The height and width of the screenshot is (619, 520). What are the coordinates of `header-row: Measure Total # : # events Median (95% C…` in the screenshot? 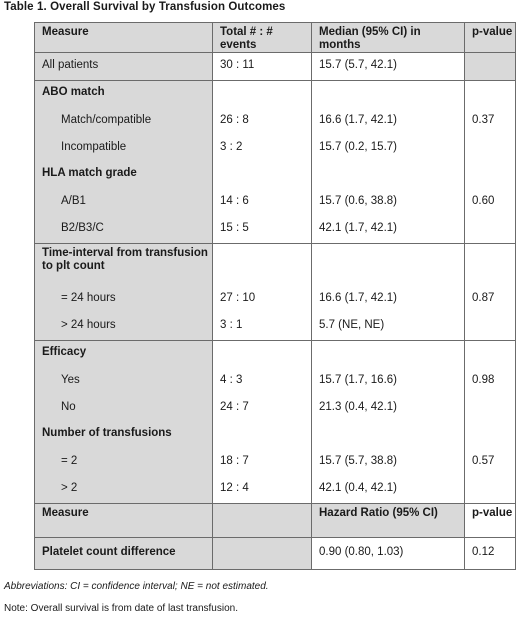 It's located at (275, 37).